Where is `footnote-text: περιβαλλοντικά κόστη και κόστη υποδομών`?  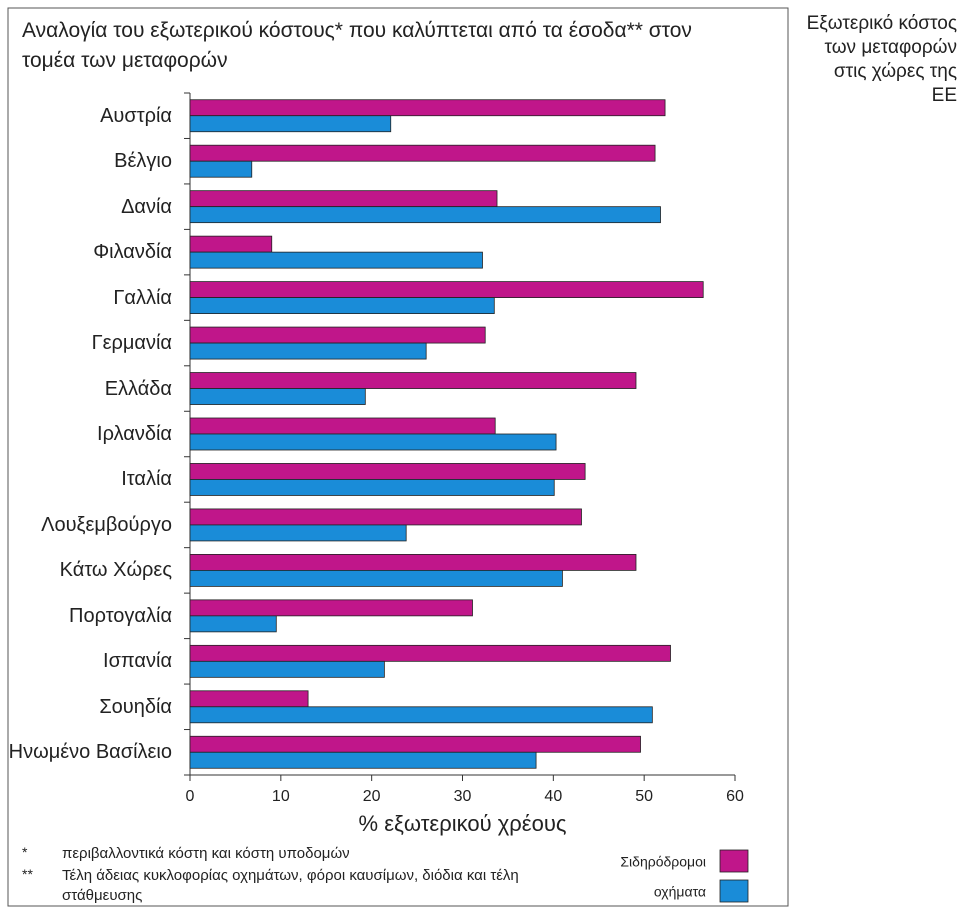
footnote-text: περιβαλλοντικά κόστη και κόστη υποδομών is located at coordinates (206, 853).